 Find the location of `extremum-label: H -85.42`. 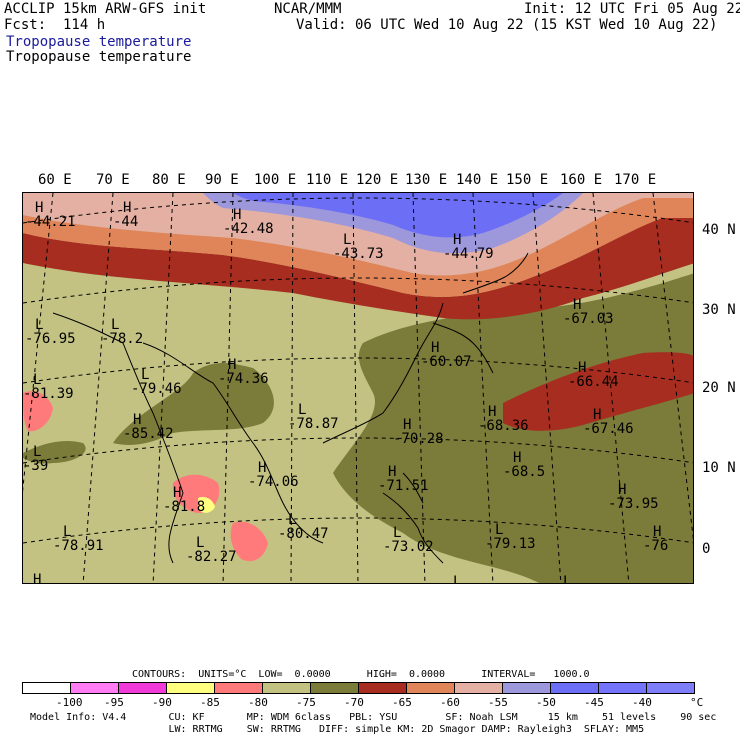

extremum-label: H -85.42 is located at coordinates (148, 427).